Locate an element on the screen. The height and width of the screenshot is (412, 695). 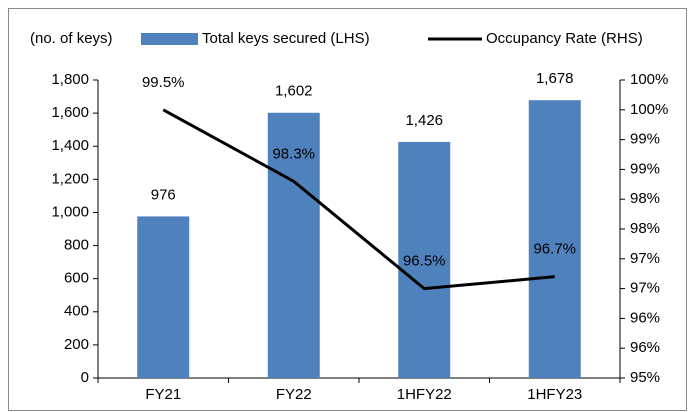
x-tick-label: FY22 is located at coordinates (294, 394).